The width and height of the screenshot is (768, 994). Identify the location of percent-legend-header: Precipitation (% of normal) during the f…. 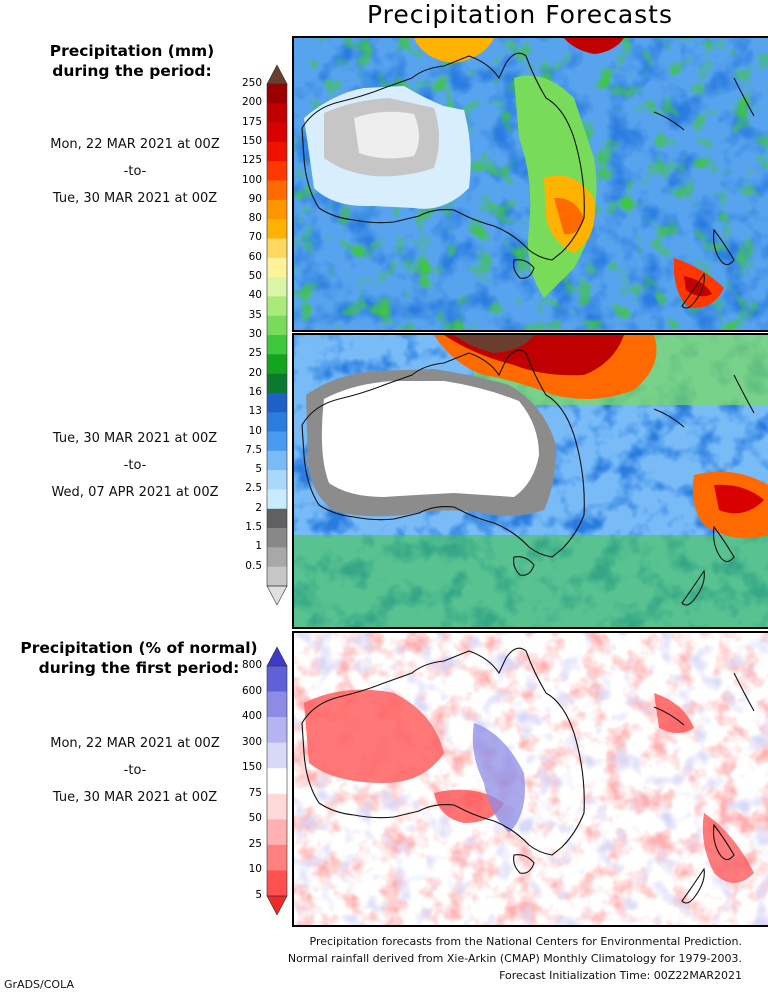
(139, 658).